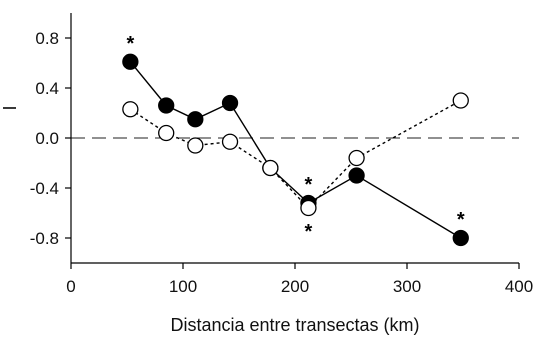 The height and width of the screenshot is (337, 540). I want to click on y-axis-label: I, so click(10, 107).